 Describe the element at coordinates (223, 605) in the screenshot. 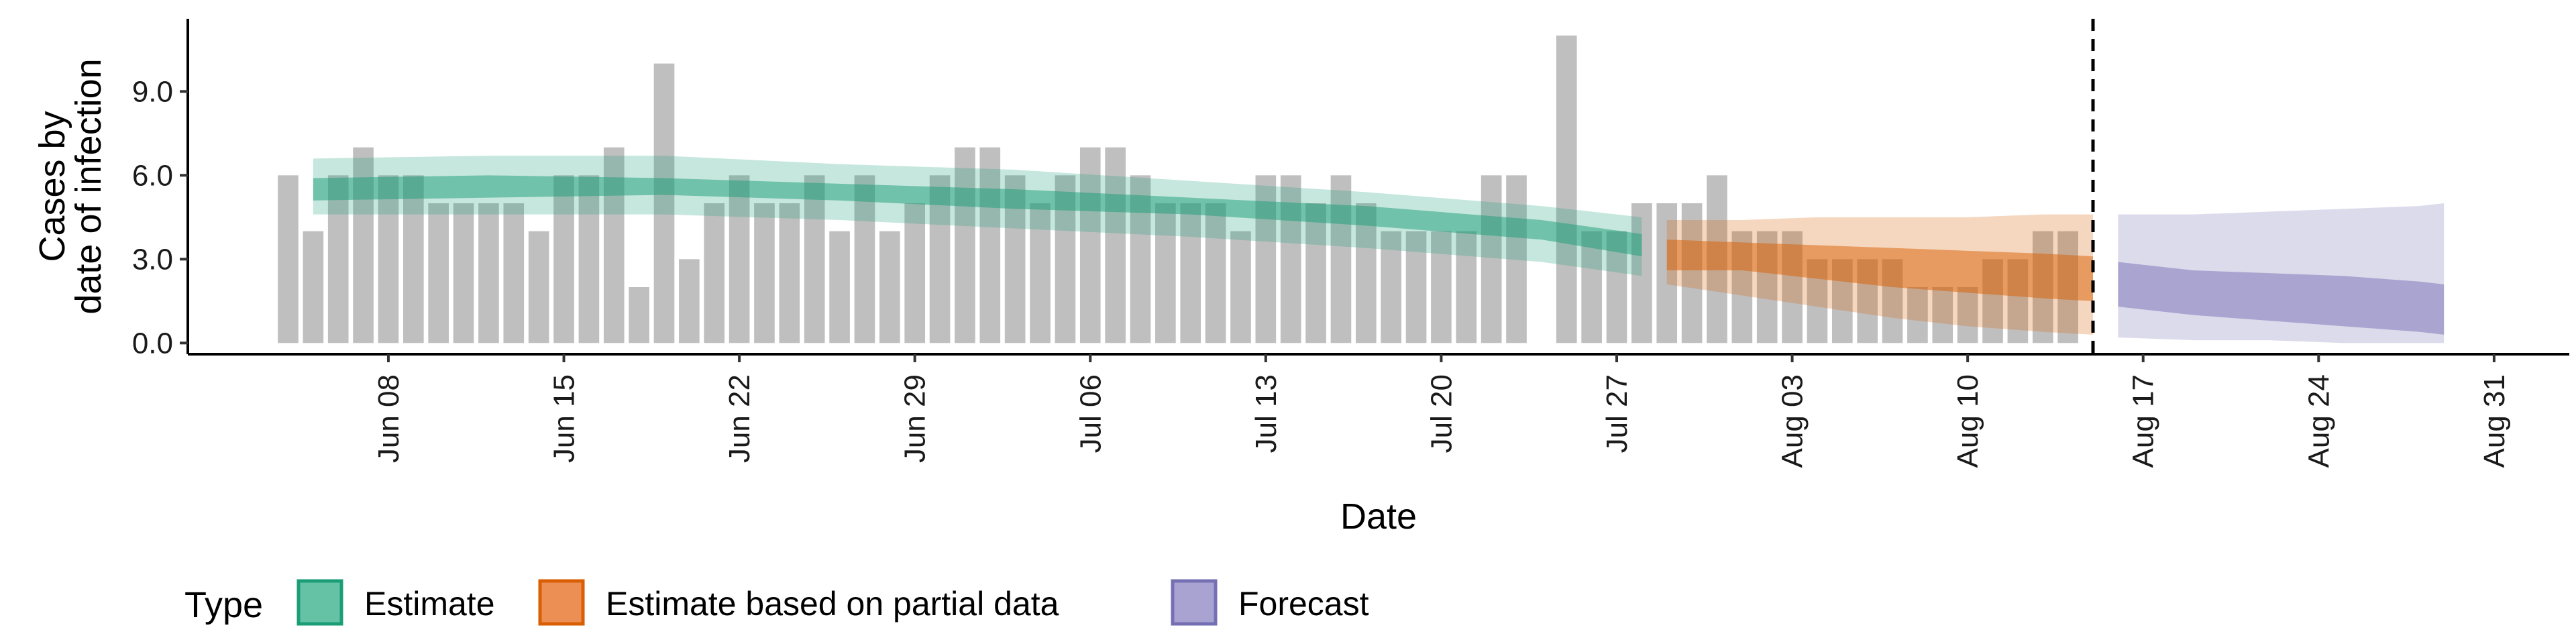

I see `legend-title: Type` at that location.